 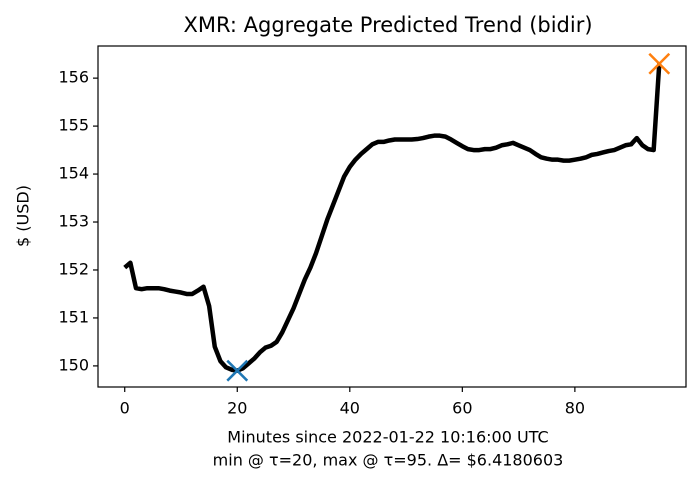 I want to click on chart-title: XMR: Aggregate Predicted Trend (bidir), so click(x=387, y=25).